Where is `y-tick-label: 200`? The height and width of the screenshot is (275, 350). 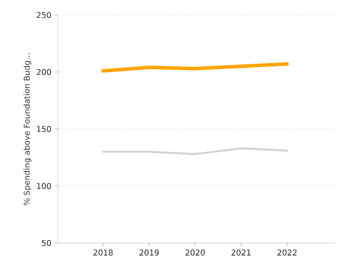
y-tick-label: 200 is located at coordinates (43, 72).